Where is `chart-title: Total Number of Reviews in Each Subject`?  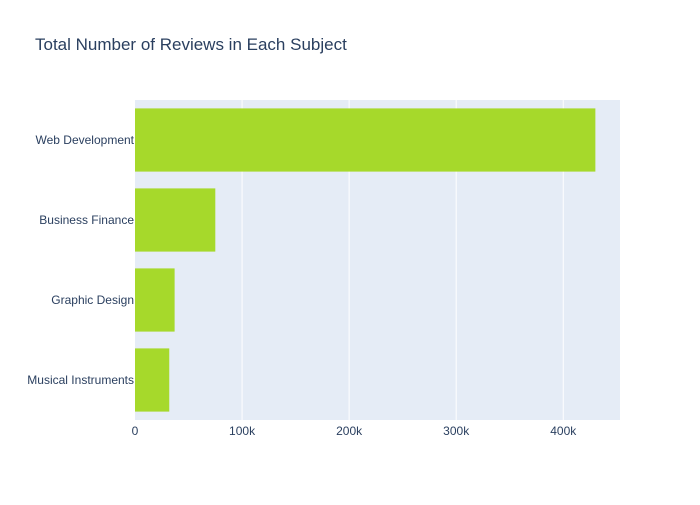 chart-title: Total Number of Reviews in Each Subject is located at coordinates (191, 44).